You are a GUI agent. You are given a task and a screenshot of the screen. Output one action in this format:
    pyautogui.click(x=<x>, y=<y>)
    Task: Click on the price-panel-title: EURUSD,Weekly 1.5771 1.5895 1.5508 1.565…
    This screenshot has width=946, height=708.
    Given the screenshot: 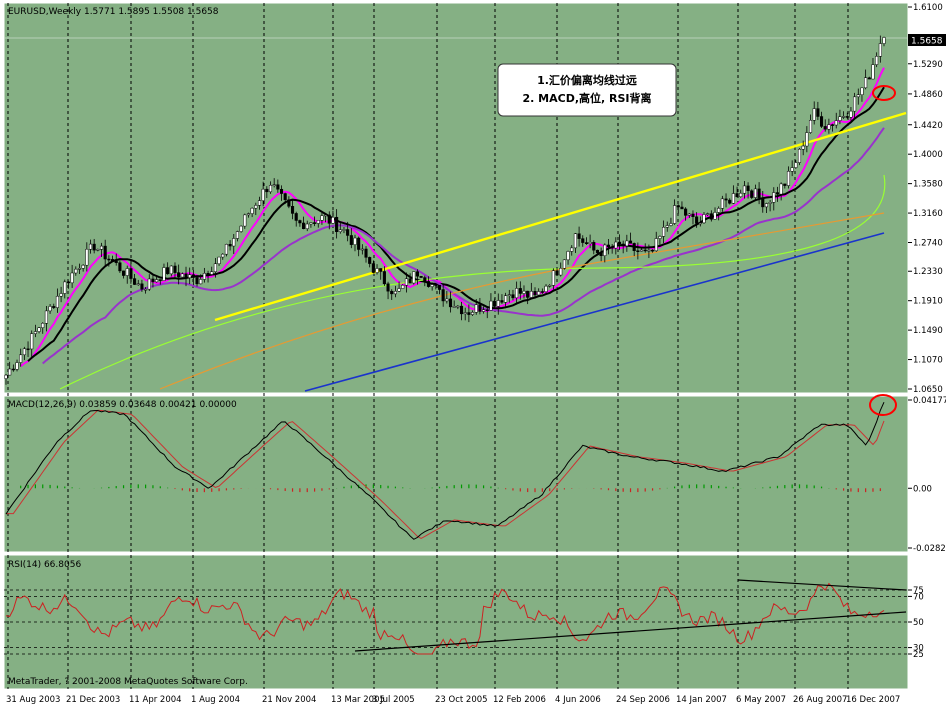 What is the action you would take?
    pyautogui.click(x=113, y=12)
    